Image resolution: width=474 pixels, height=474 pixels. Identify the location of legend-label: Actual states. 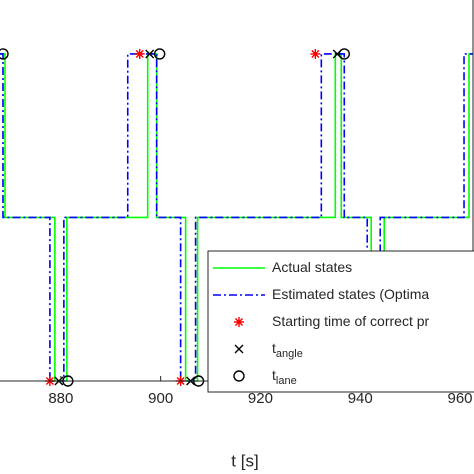
(312, 267).